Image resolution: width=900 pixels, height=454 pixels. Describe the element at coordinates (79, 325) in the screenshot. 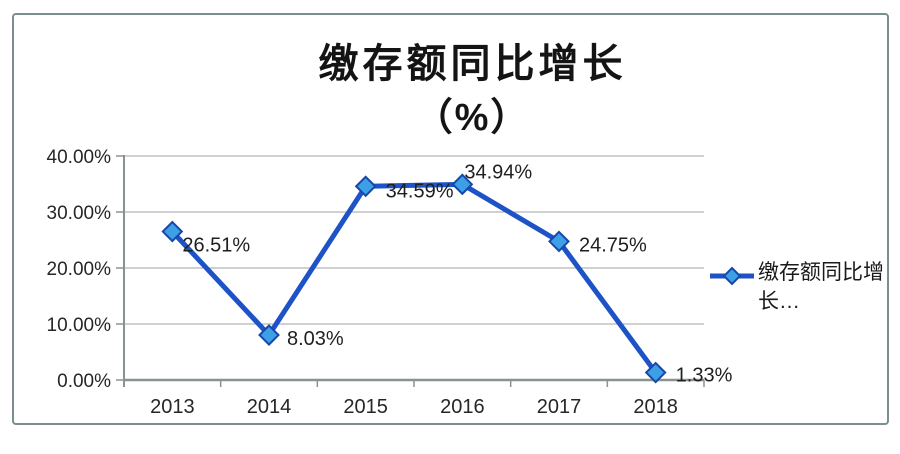

I see `y-tick-label: 10.00%` at that location.